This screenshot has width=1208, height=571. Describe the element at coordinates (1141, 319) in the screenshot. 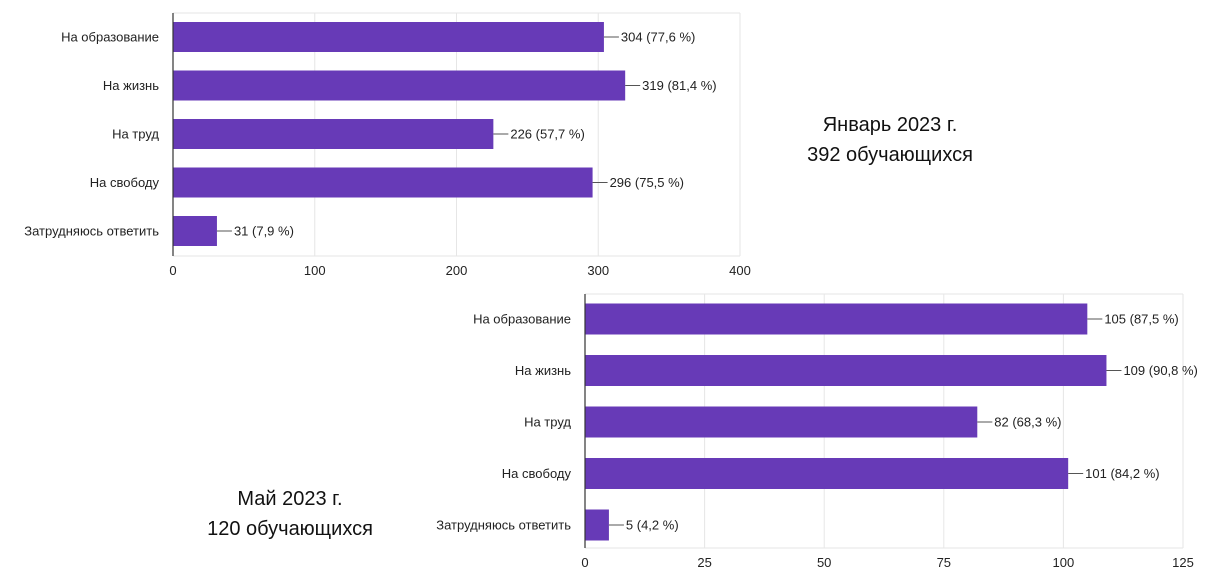

I see `data-label: 105 (87,5 %)` at that location.